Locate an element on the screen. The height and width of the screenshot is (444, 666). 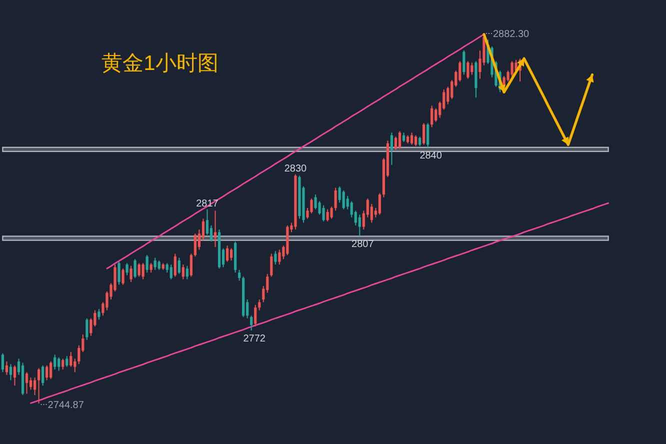
annotation: 2744.87 is located at coordinates (66, 405).